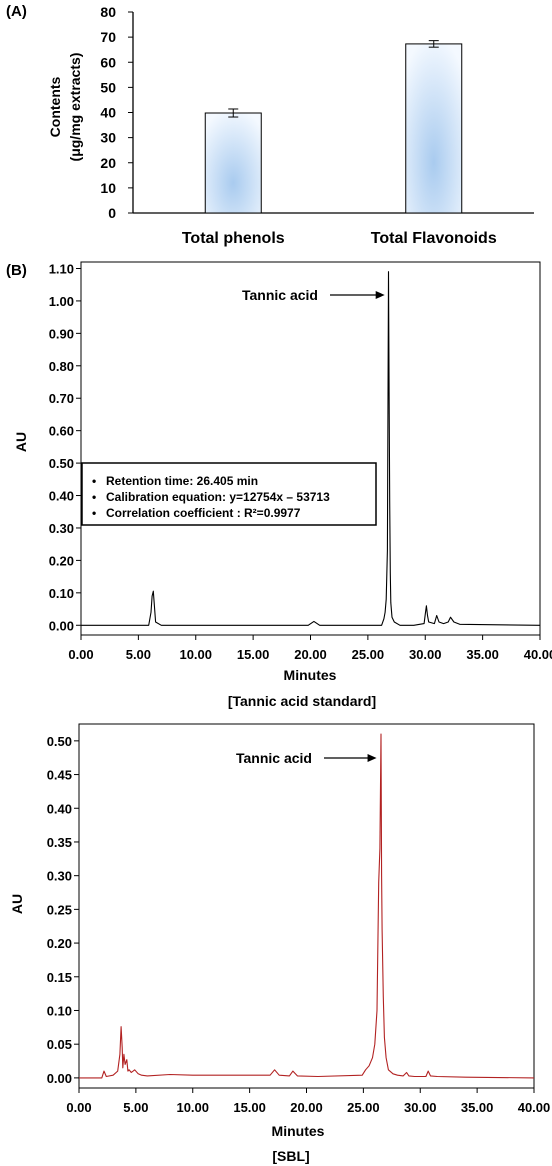  I want to click on chart-caption: [SBL], so click(290, 1156).